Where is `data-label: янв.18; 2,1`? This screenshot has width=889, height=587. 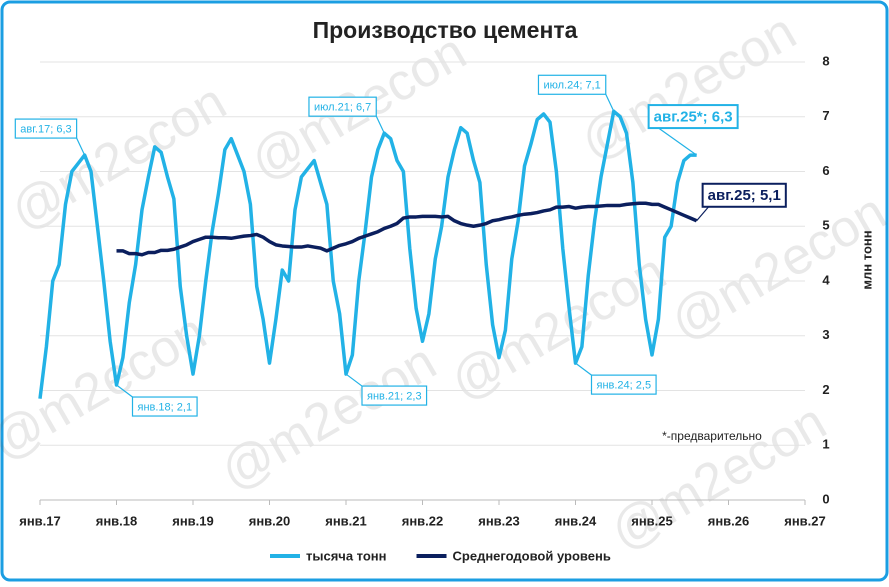
data-label: янв.18; 2,1 is located at coordinates (165, 407).